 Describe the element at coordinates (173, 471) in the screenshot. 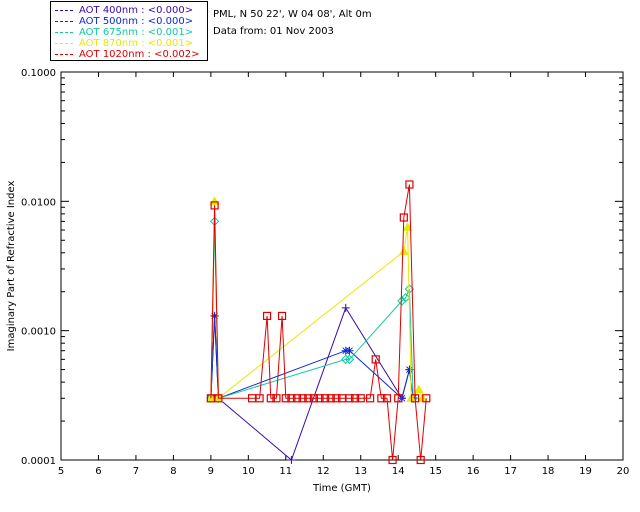

I see `x-tick-label: 8` at that location.